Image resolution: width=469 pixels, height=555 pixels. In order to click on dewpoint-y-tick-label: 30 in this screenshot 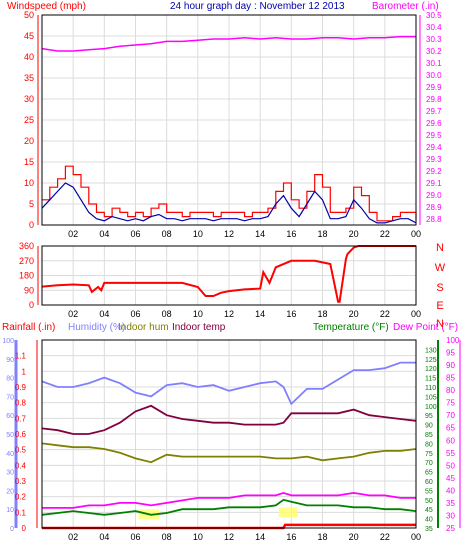, I will do `click(450, 515)`.